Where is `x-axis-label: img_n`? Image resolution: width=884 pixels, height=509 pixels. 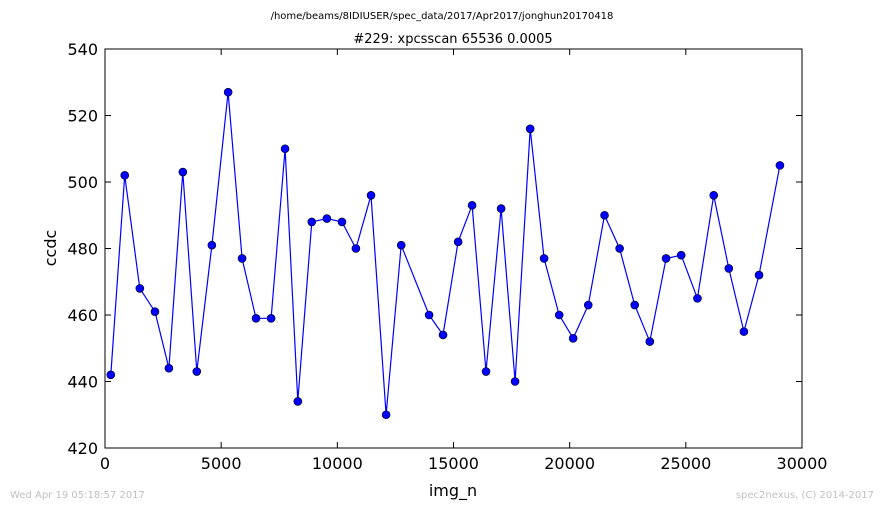 x-axis-label: img_n is located at coordinates (453, 491).